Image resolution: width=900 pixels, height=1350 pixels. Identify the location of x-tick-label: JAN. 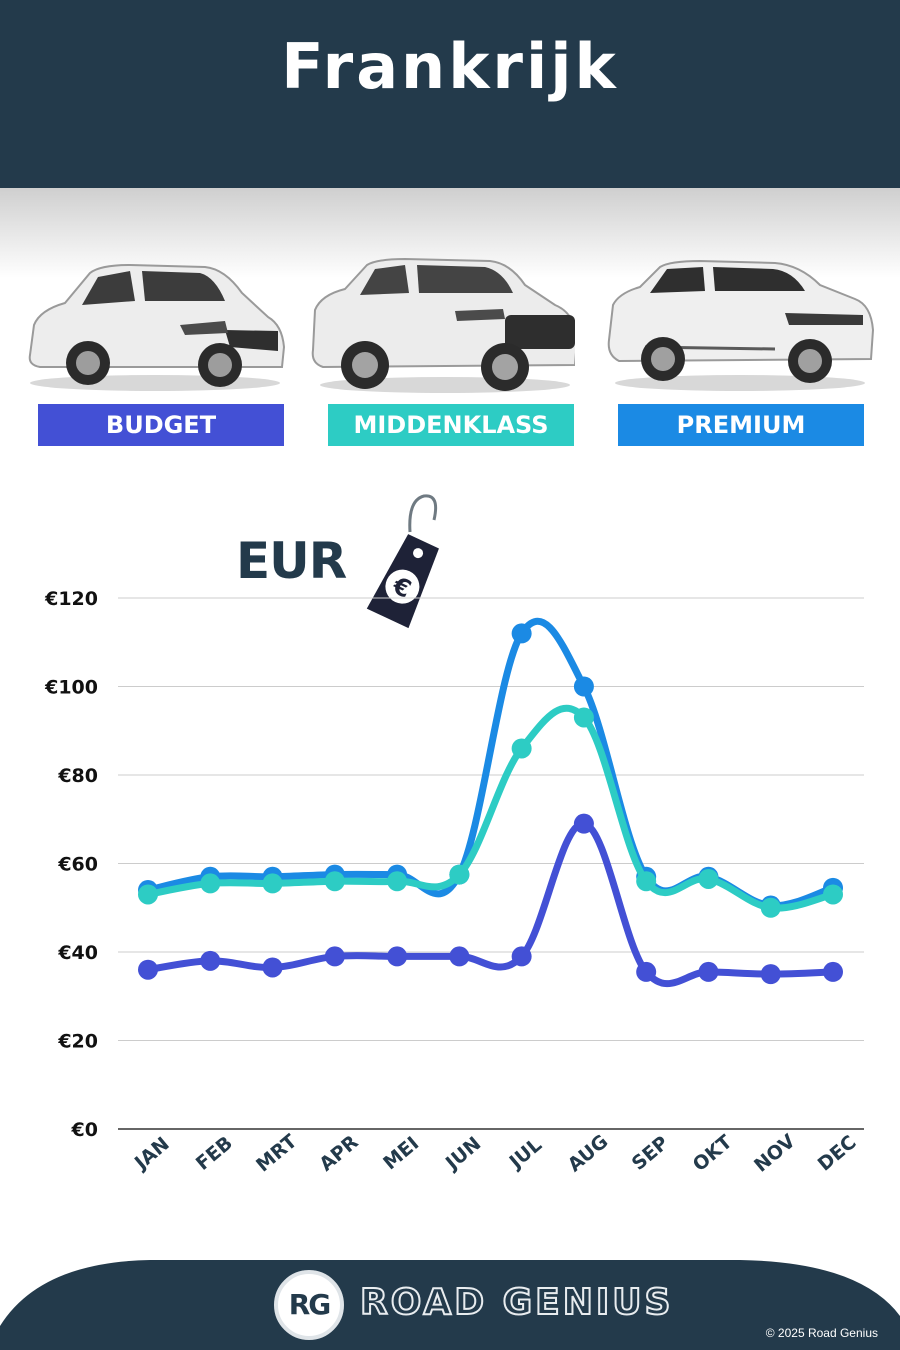
(151, 1154).